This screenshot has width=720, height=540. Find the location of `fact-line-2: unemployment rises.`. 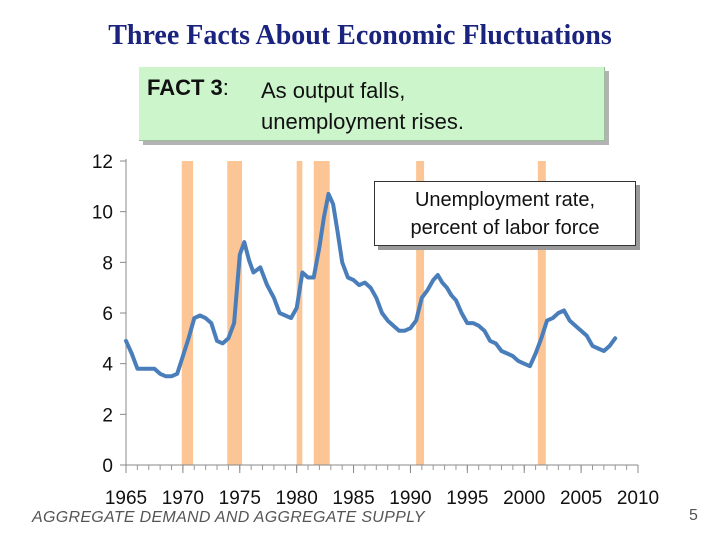

fact-line-2: unemployment rises. is located at coordinates (362, 121).